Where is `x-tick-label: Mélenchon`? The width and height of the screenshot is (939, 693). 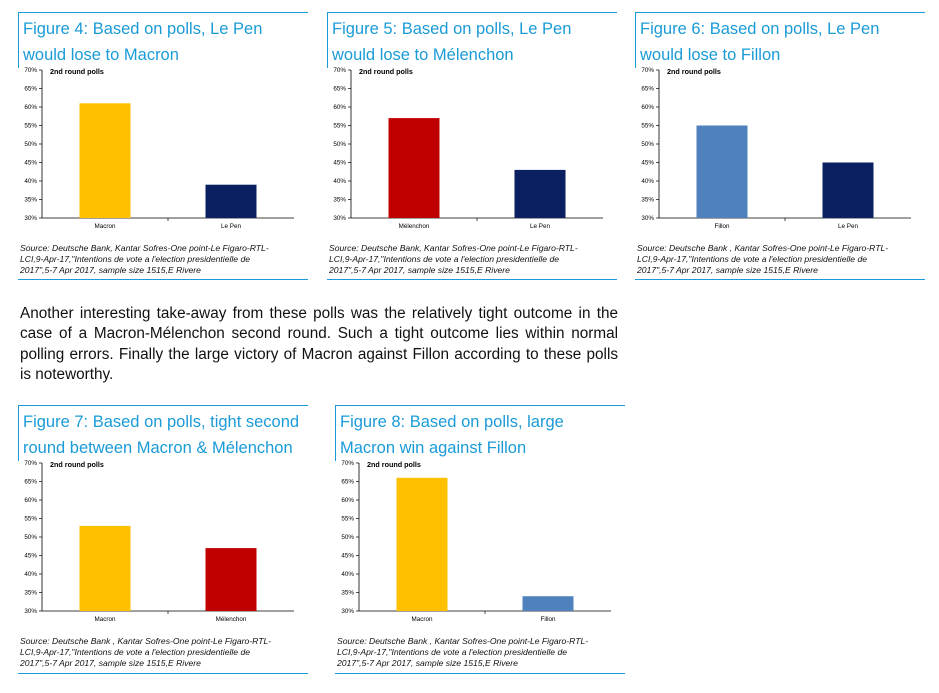
x-tick-label: Mélenchon is located at coordinates (231, 619).